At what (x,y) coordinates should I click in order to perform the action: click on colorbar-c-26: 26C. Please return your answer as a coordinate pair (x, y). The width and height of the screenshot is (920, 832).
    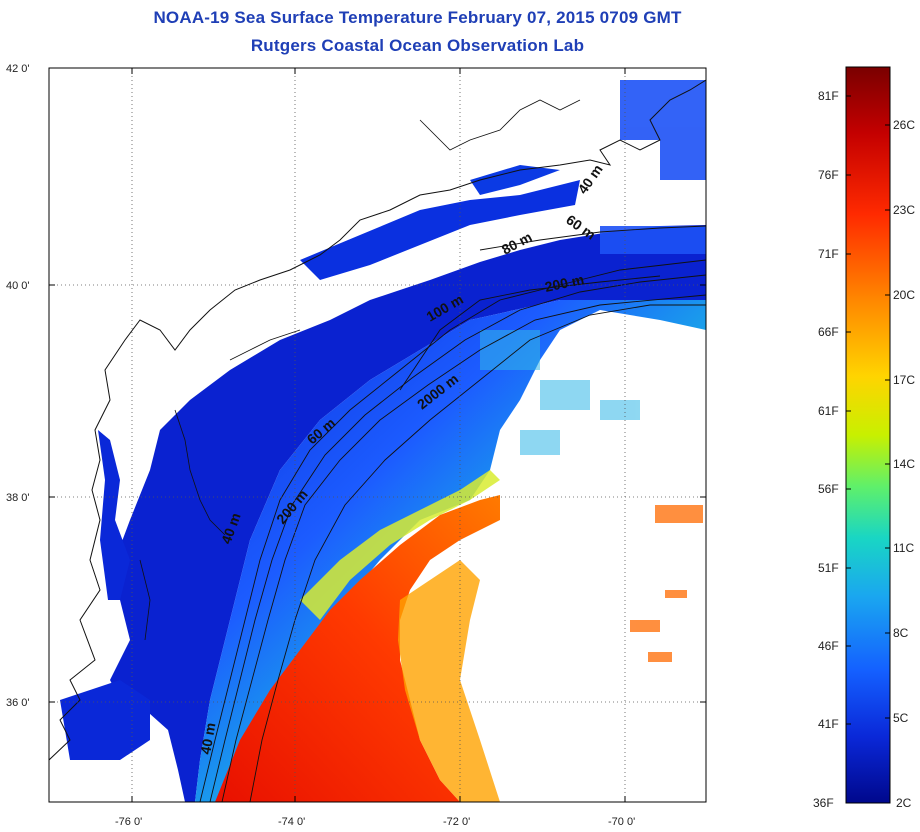
    Looking at the image, I should click on (904, 125).